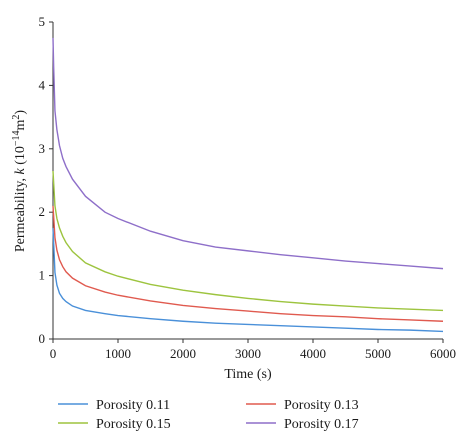 The image size is (474, 448). What do you see at coordinates (118, 353) in the screenshot?
I see `x-tick-label: 1000` at bounding box center [118, 353].